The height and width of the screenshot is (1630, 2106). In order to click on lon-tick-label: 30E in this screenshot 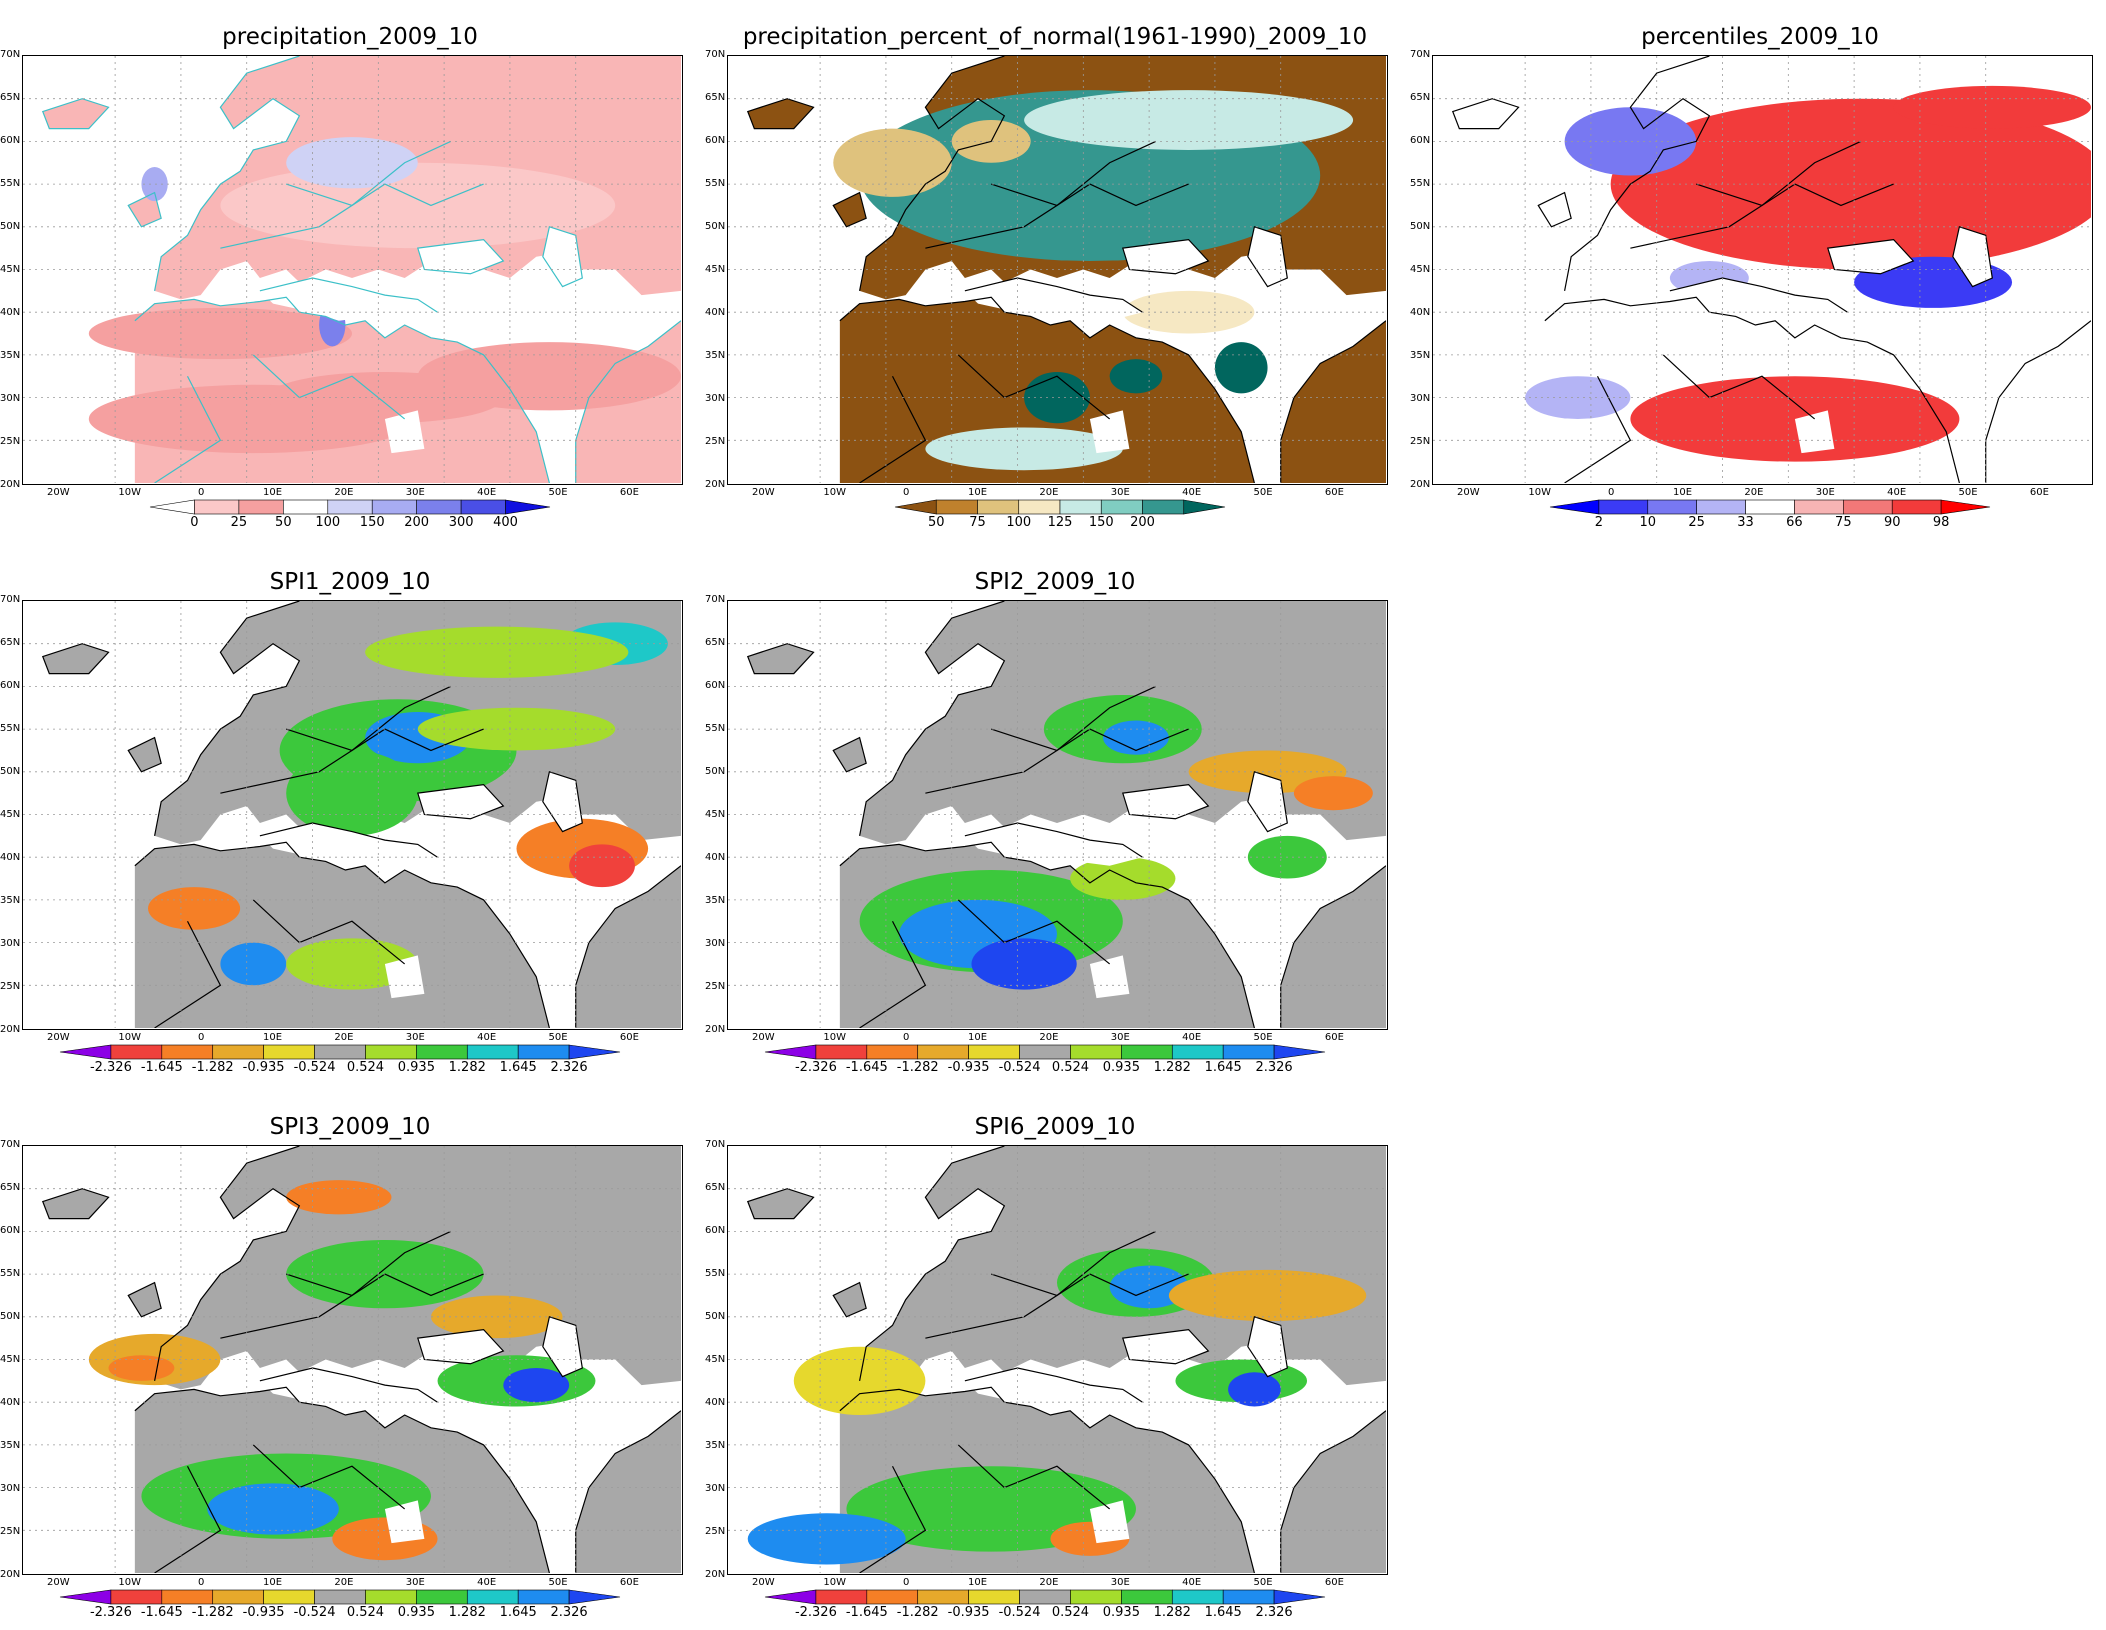, I will do `click(1120, 492)`.